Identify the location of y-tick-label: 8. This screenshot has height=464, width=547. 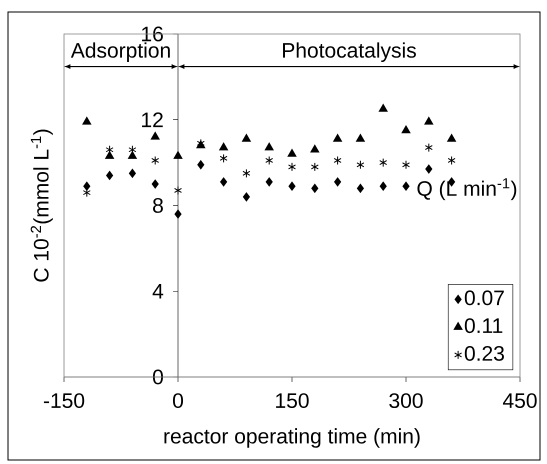
(158, 205).